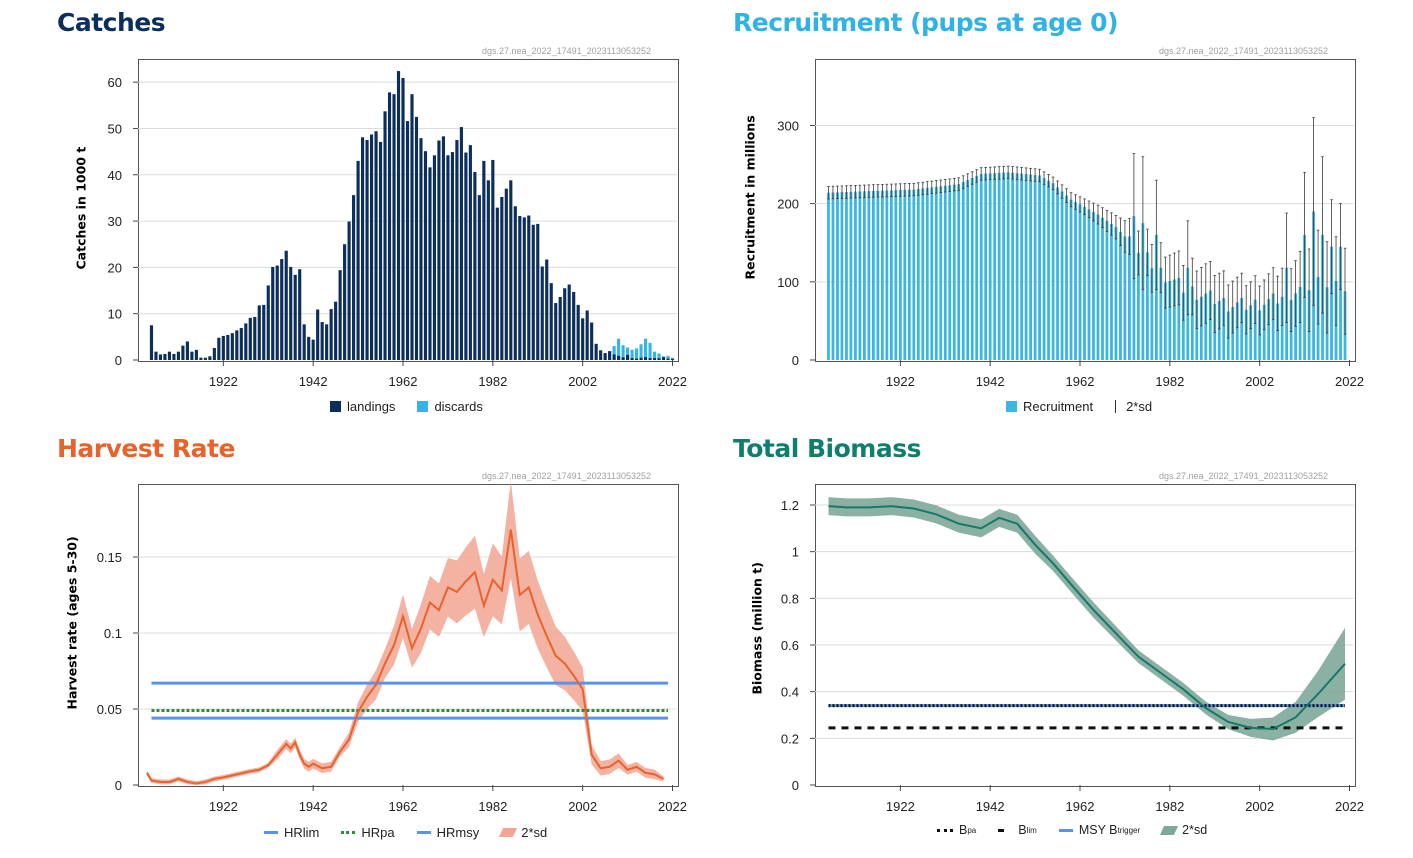 The width and height of the screenshot is (1413, 858). Describe the element at coordinates (1195, 830) in the screenshot. I see `legend-biomass-sd-label: 2*sd` at that location.